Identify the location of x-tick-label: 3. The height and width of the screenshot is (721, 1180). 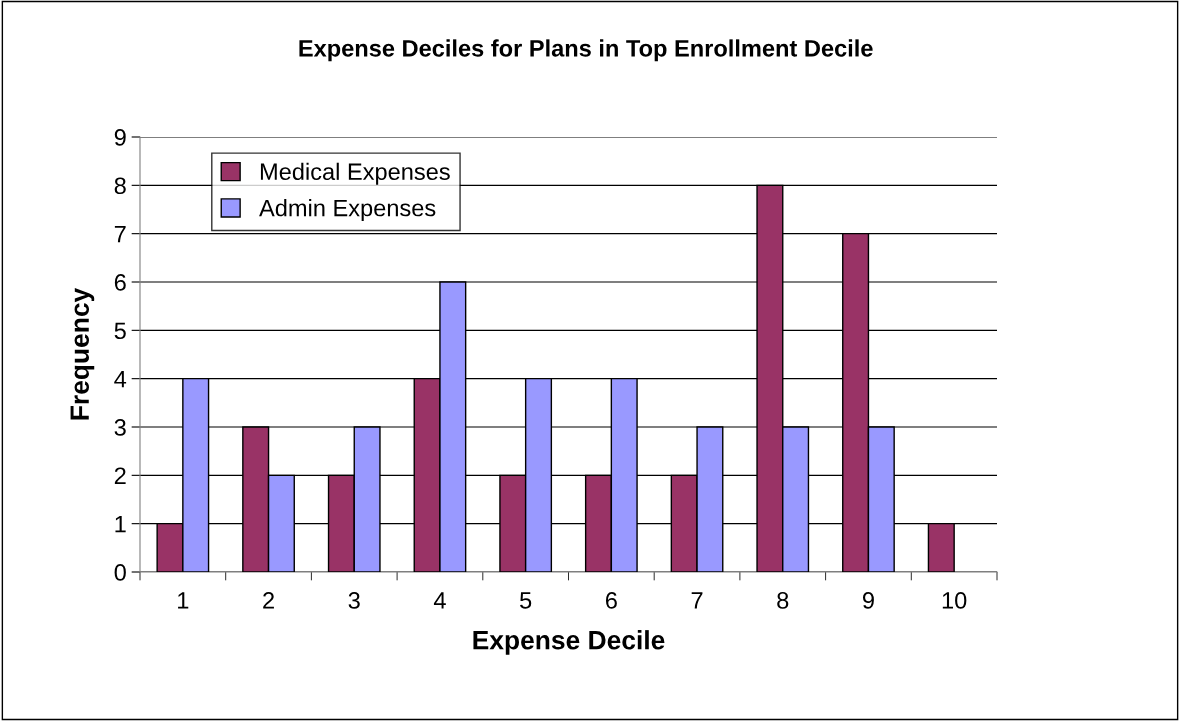
(354, 600).